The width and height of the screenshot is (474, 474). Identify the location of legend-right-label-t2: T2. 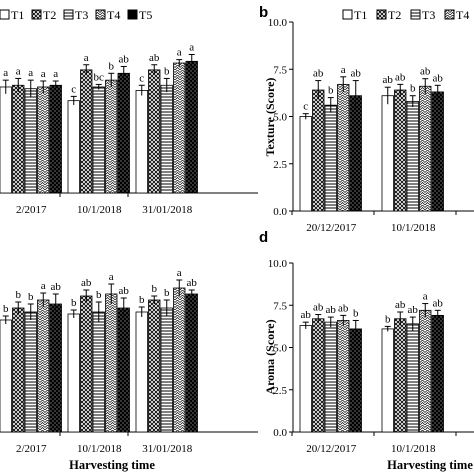
(394, 15).